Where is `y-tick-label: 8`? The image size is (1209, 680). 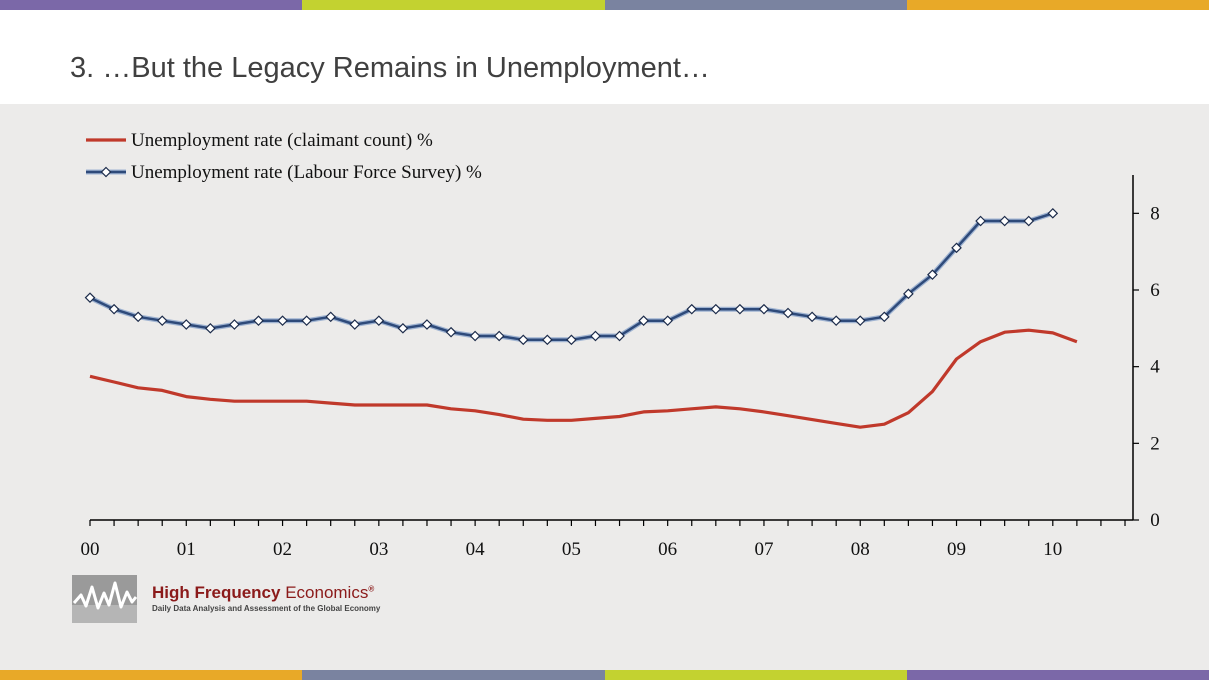
y-tick-label: 8 is located at coordinates (1155, 213).